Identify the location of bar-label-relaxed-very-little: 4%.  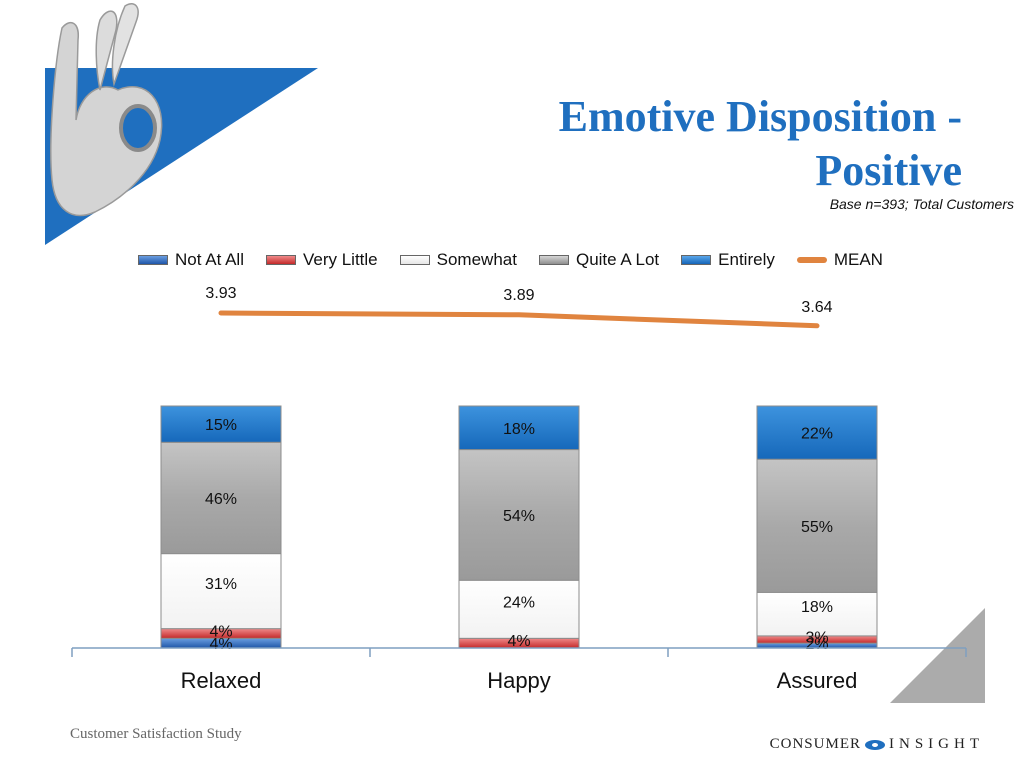
(220, 631).